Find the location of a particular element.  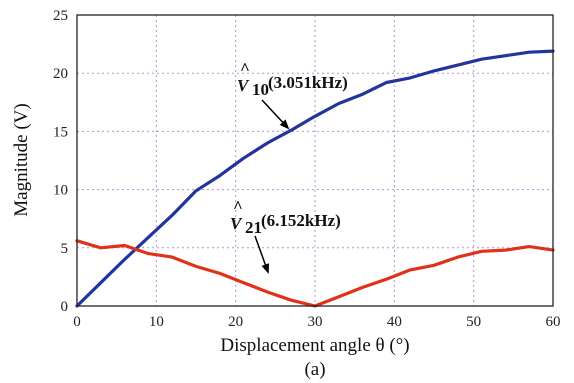

annotation-v21-symbol: V is located at coordinates (236, 223).